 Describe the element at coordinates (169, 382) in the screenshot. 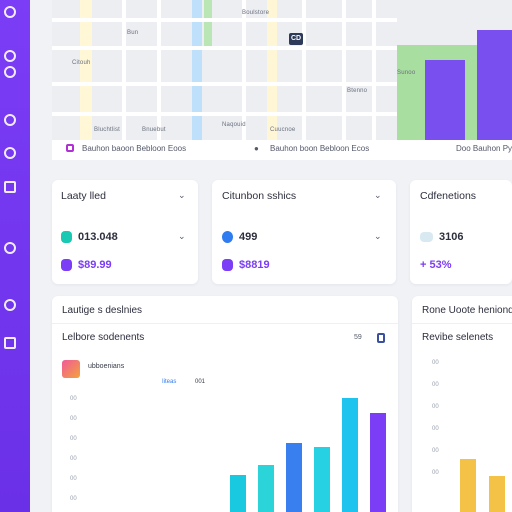

I see `legend-label: Iiteas` at that location.